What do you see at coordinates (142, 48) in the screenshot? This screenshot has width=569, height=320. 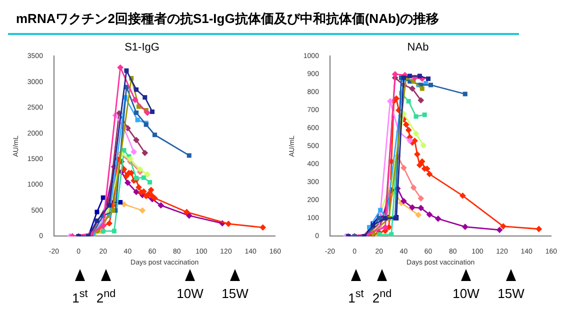 I see `chart-subtitle: S1-IgG` at bounding box center [142, 48].